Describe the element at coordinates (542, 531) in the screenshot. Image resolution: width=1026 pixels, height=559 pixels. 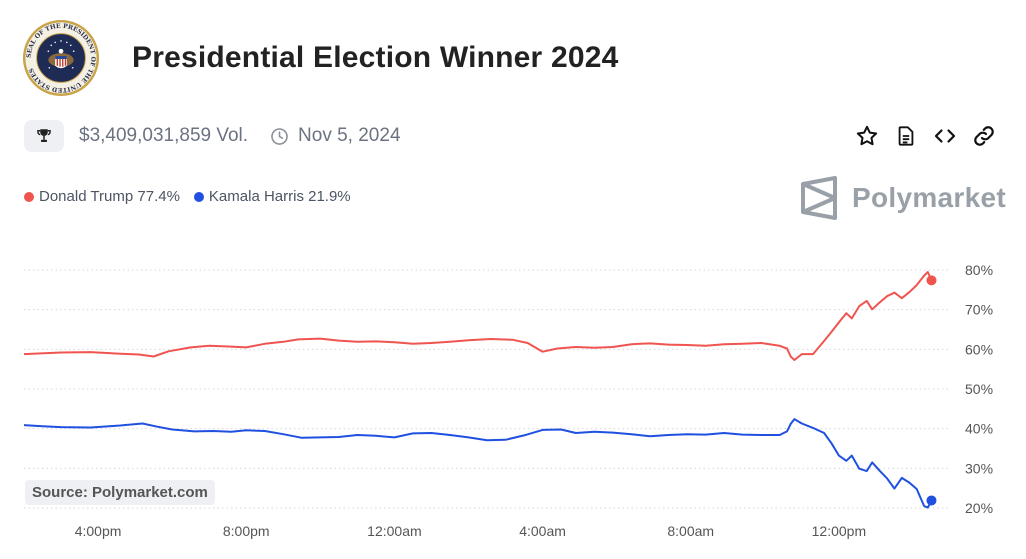
I see `x-tick-label: 4:00am` at that location.